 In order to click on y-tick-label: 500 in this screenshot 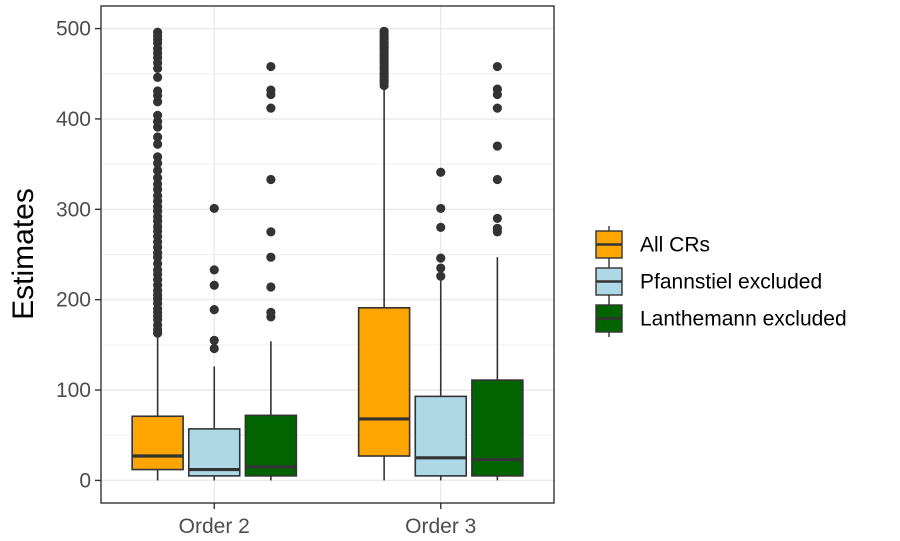, I will do `click(73, 29)`.